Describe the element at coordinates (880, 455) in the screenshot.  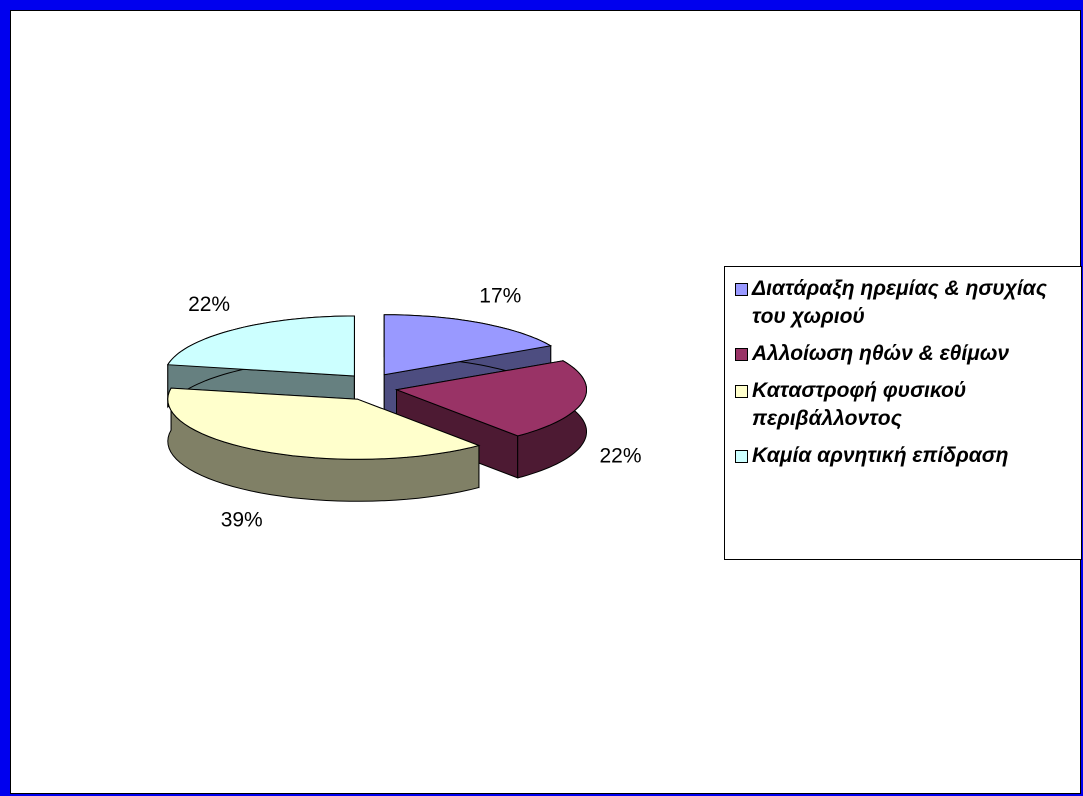
I see `legend-label: Καμία αρνητική επίδραση` at that location.